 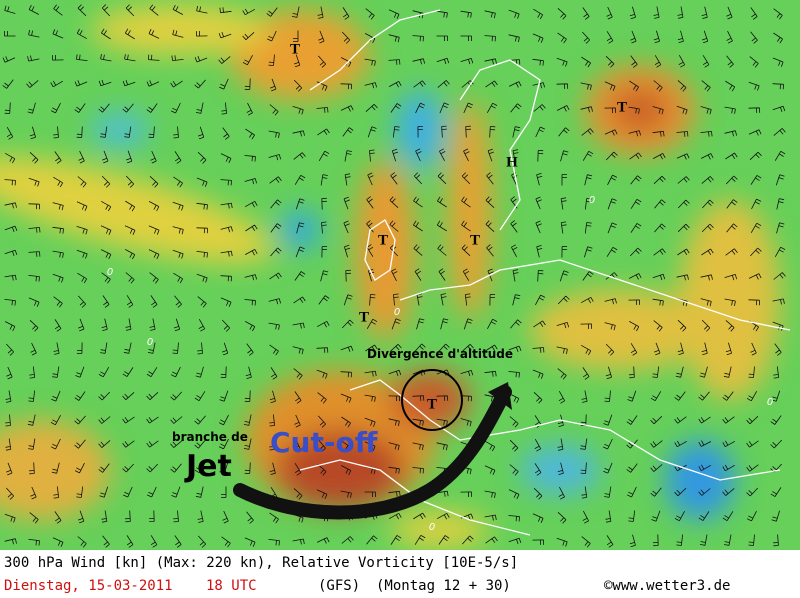 I want to click on annotation-cutoff: Cut-off, so click(x=324, y=442).